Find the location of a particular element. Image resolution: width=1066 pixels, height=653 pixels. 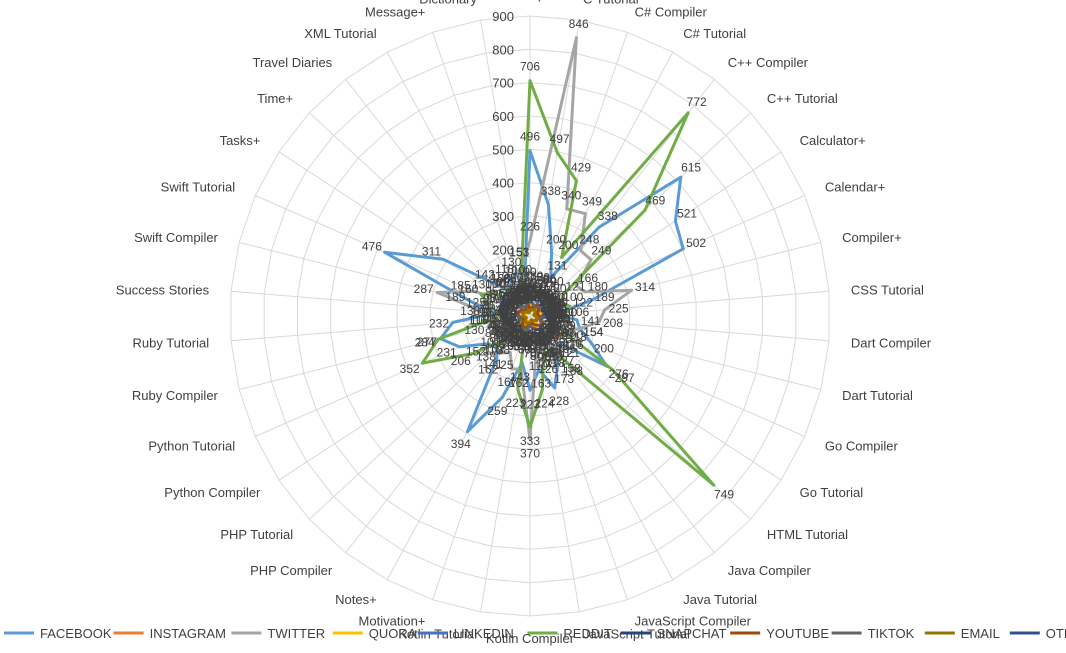

category-label: Python Compiler is located at coordinates (212, 492).